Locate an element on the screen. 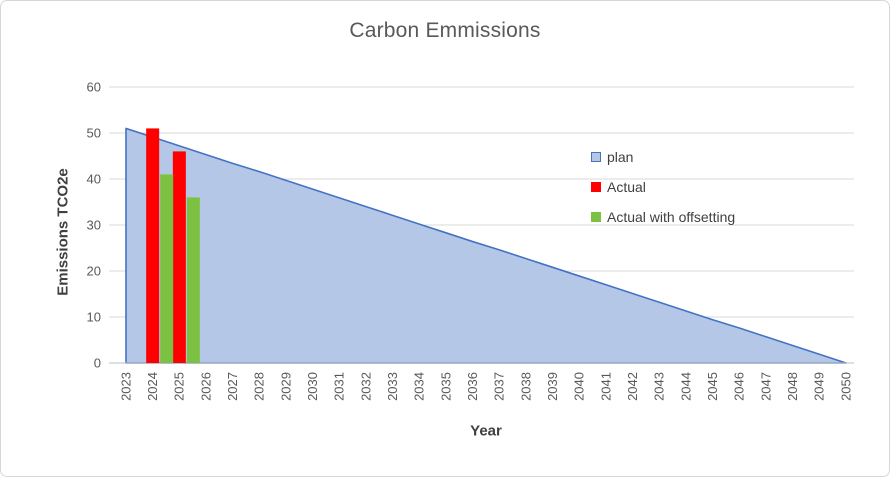  legend-item-actual-offsetting: Actual with offsetting is located at coordinates (663, 217).